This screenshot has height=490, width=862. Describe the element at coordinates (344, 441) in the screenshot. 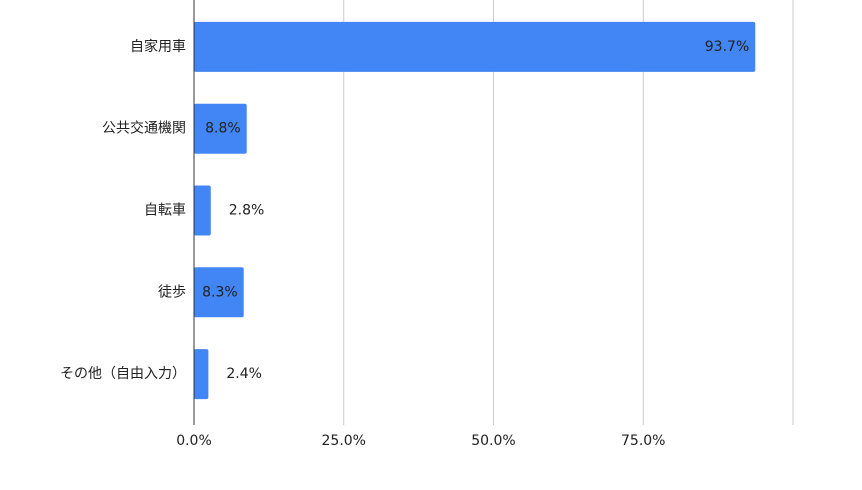

I see `x-tick-label: 25.0%` at that location.